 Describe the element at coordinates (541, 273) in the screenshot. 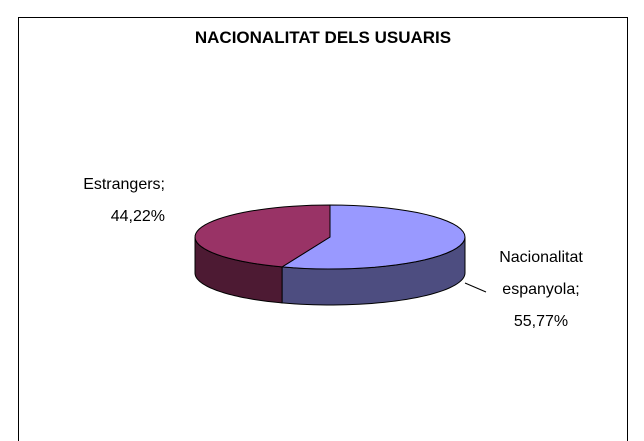

I see `category-label: Nacionalitat espanyola;` at that location.